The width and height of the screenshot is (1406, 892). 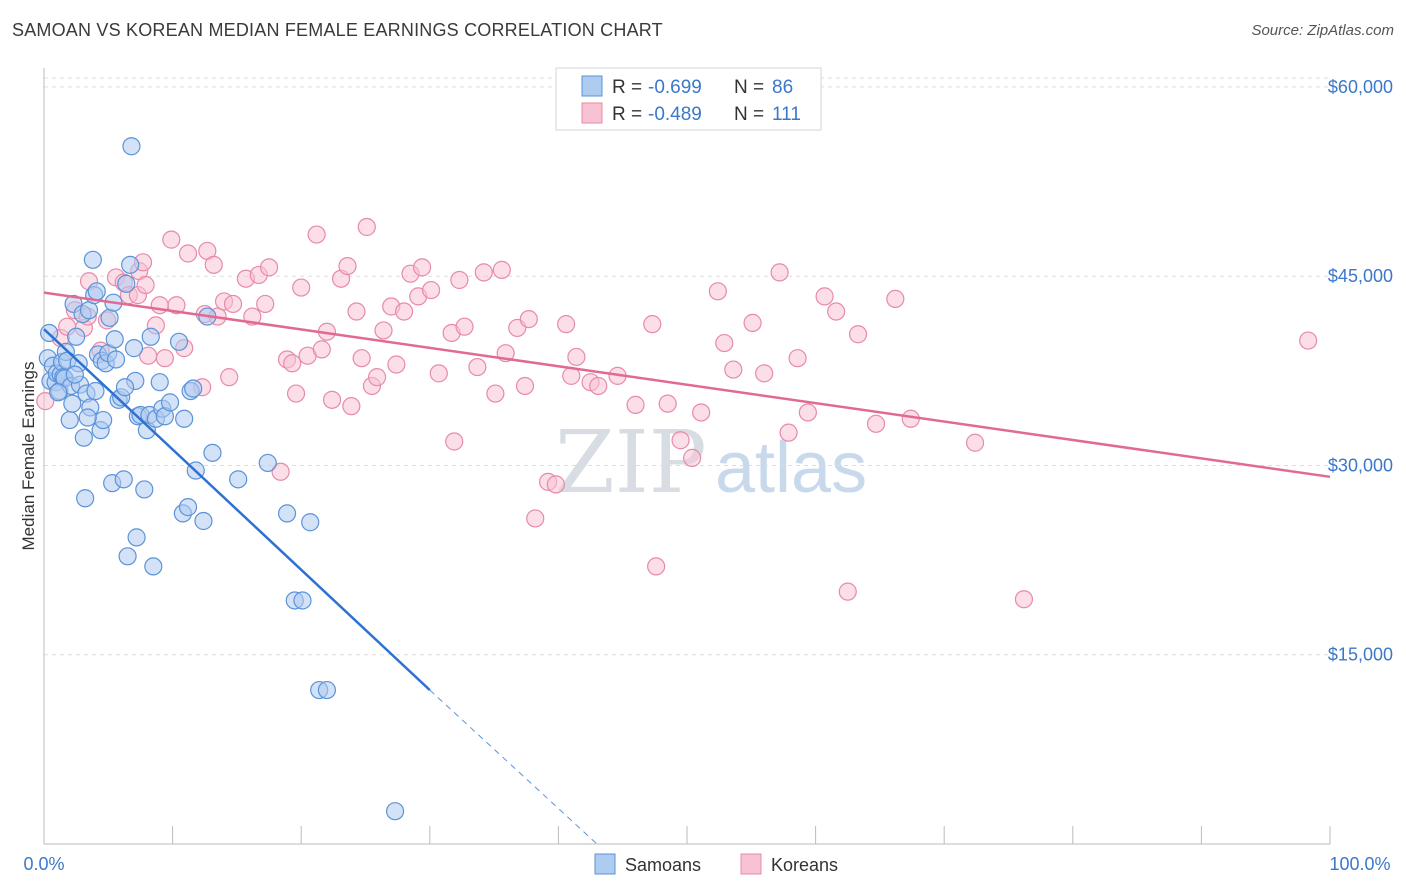 I want to click on source-credit: Source: ZipAtlas.com, so click(x=1322, y=30).